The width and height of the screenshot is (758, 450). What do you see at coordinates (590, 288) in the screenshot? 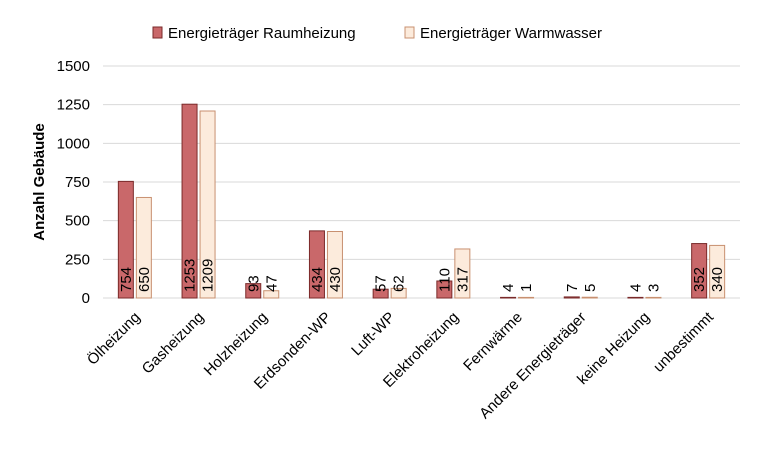
I see `data-label: 5` at bounding box center [590, 288].